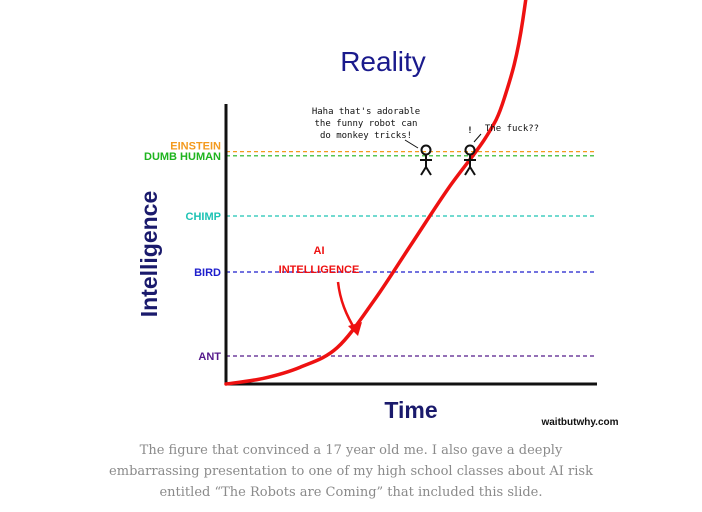  What do you see at coordinates (149, 254) in the screenshot?
I see `y-axis-label: Intelligence` at bounding box center [149, 254].